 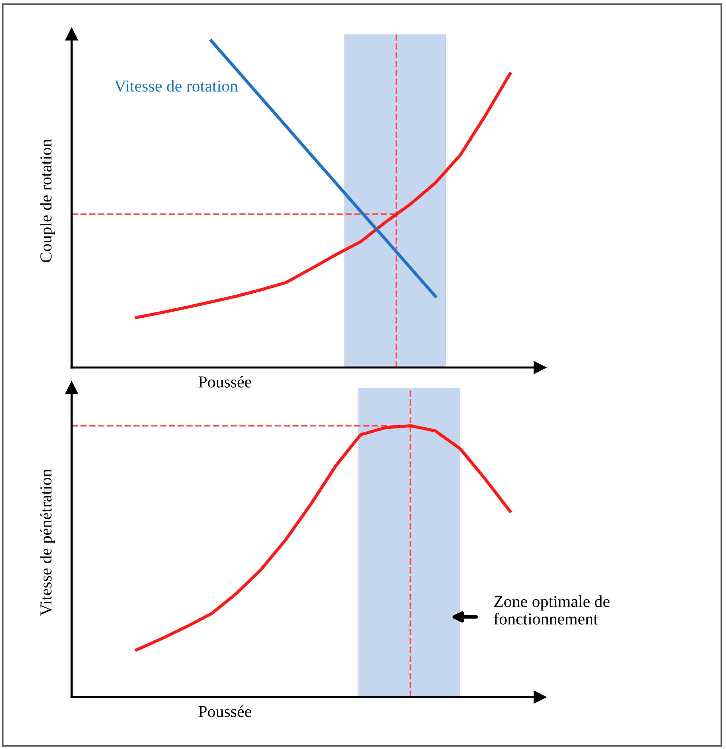 What do you see at coordinates (552, 610) in the screenshot?
I see `annotation: Zone optimale de fonctionnement` at bounding box center [552, 610].